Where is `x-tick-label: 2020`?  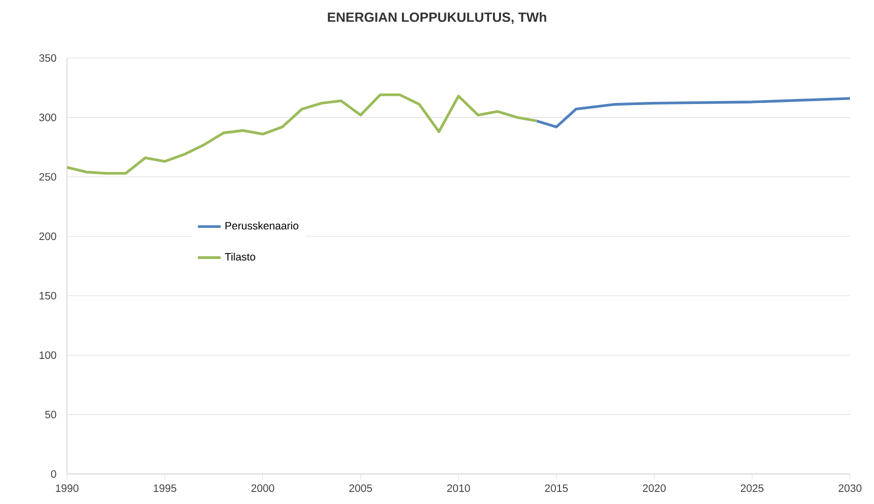 x-tick-label: 2020 is located at coordinates (654, 488).